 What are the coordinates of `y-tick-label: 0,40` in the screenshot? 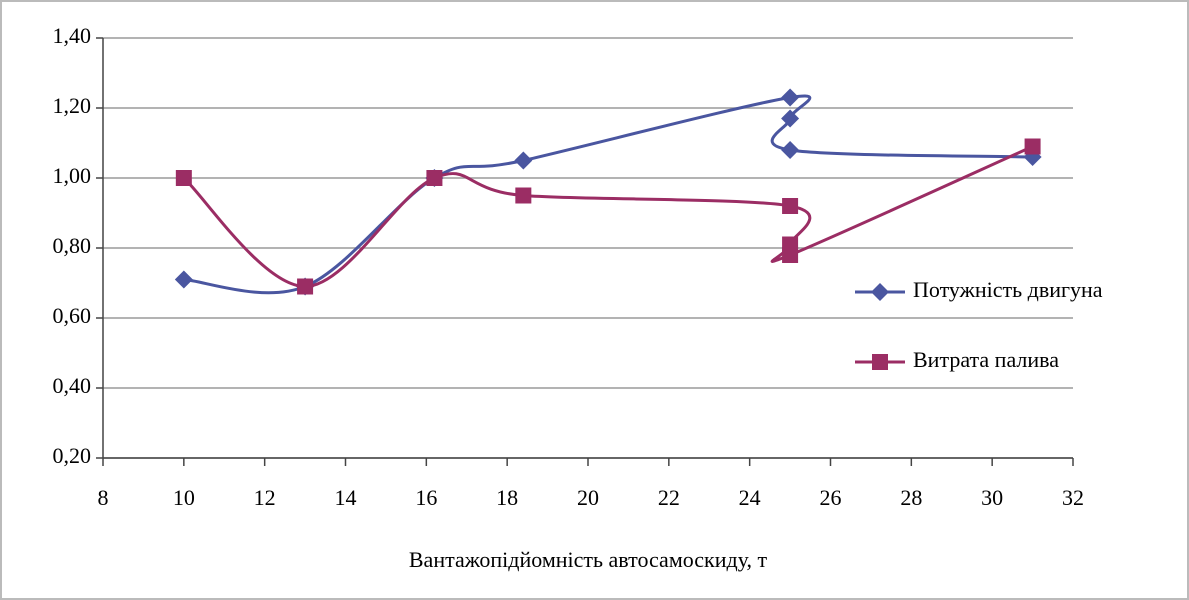 It's located at (72, 385).